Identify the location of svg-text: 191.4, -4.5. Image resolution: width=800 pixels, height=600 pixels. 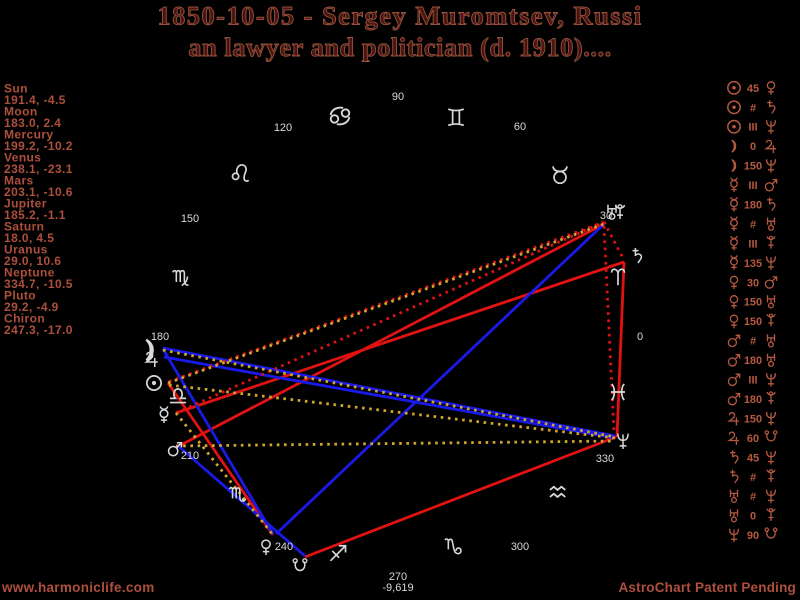
(35, 100).